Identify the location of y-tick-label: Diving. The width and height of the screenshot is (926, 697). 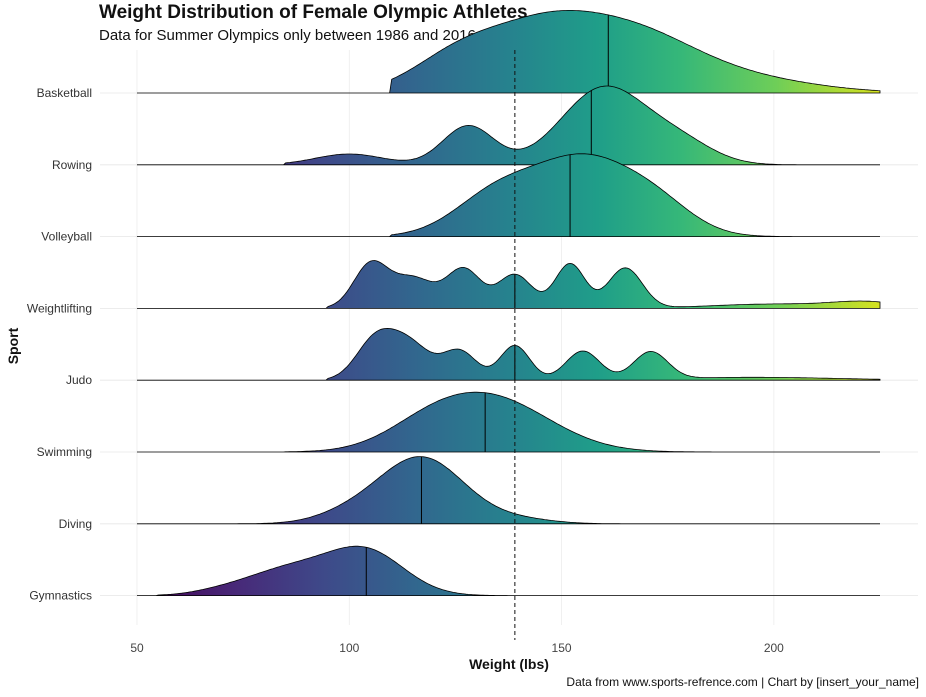
(75, 524).